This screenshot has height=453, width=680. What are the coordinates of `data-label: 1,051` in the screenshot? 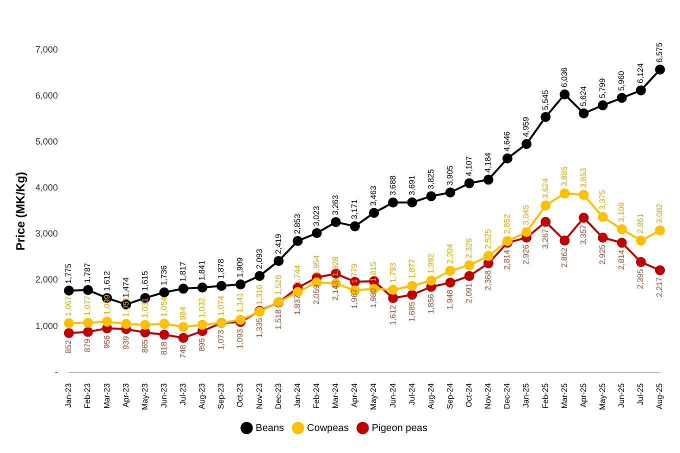 It's located at (125, 306).